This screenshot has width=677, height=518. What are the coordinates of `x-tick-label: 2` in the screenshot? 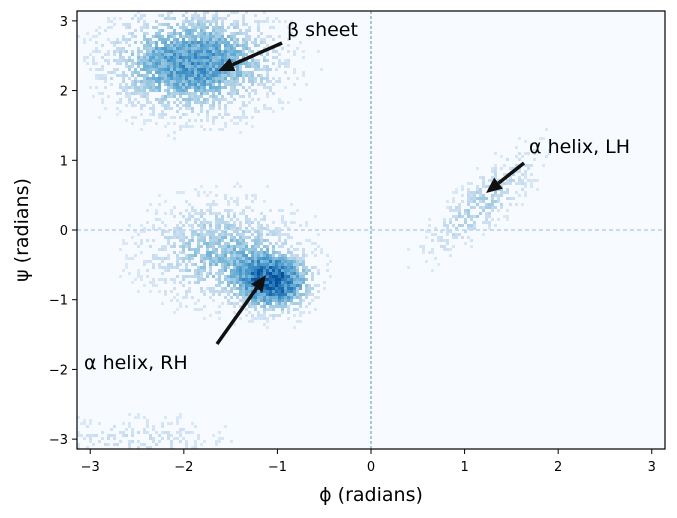 It's located at (558, 467).